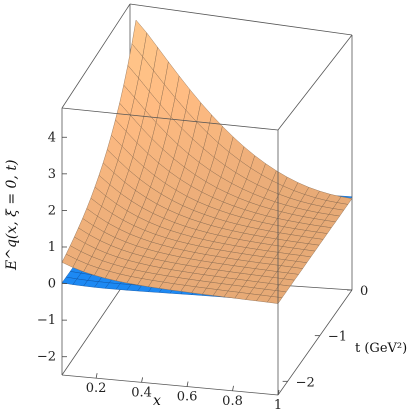 This screenshot has width=415, height=409. What do you see at coordinates (52, 137) in the screenshot?
I see `z-tick-label: 4` at bounding box center [52, 137].